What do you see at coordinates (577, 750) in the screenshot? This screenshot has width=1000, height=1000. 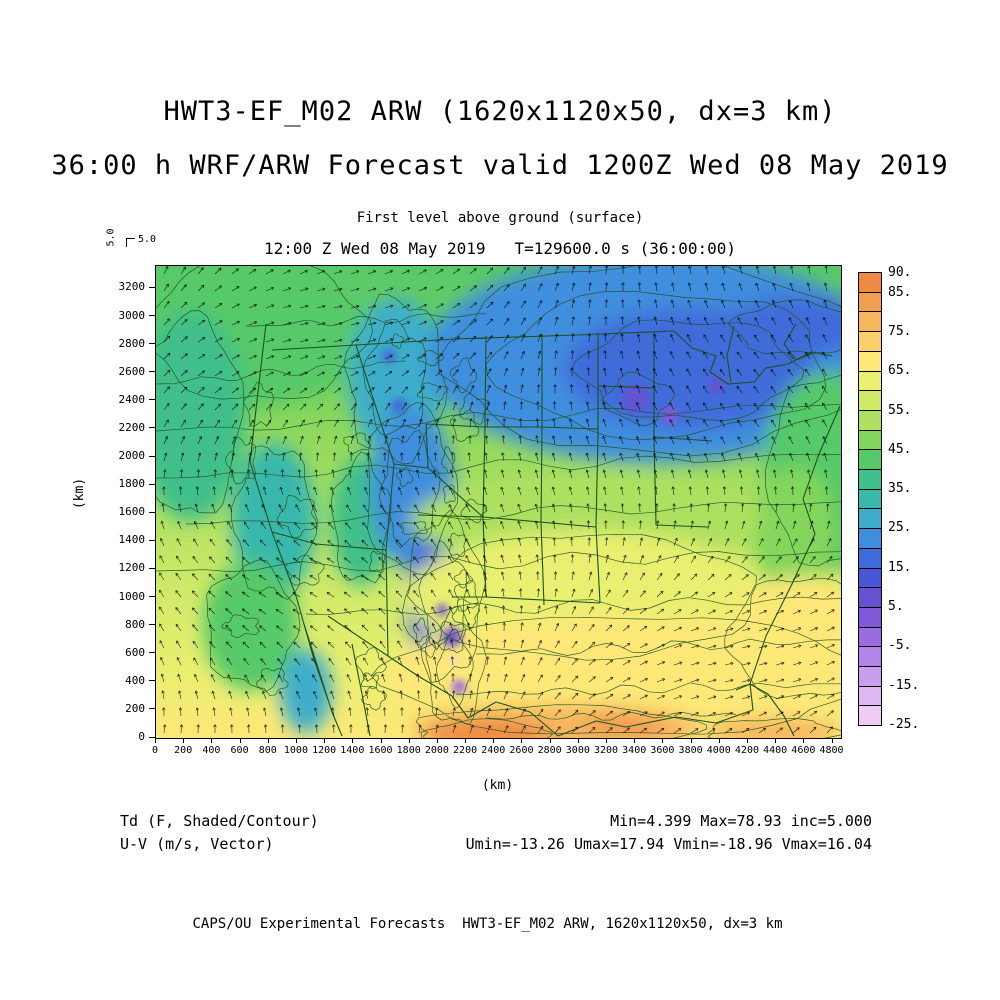 I see `x-tick-label: 3000` at bounding box center [577, 750].